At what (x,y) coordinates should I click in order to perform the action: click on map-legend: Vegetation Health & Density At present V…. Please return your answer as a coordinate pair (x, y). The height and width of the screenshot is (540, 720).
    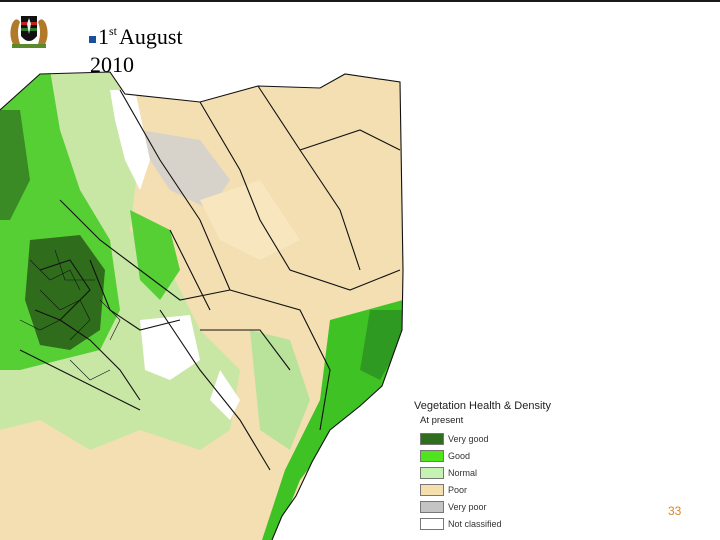
    Looking at the image, I should click on (494, 466).